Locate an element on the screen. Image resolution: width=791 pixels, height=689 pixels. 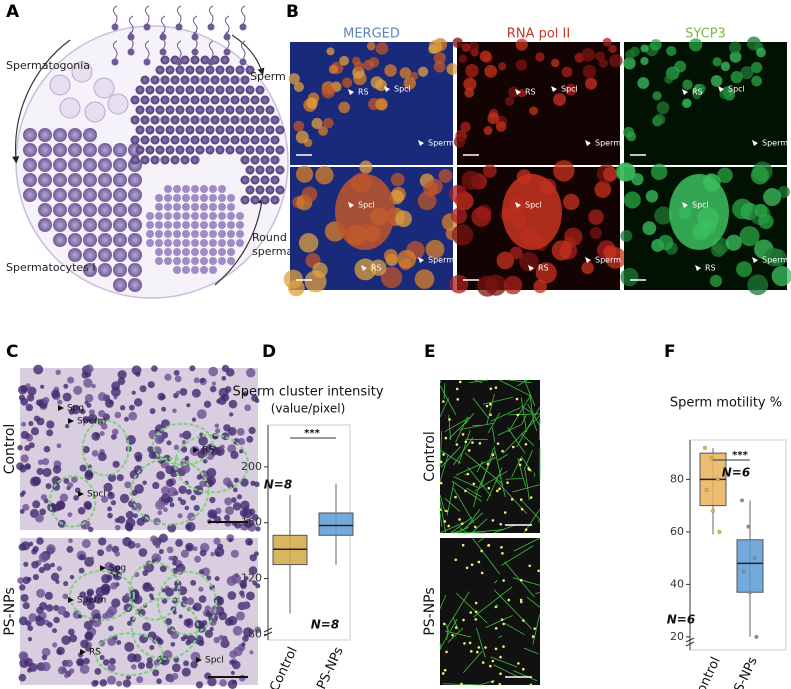
image-label: Sperm is located at coordinates (775, 143).